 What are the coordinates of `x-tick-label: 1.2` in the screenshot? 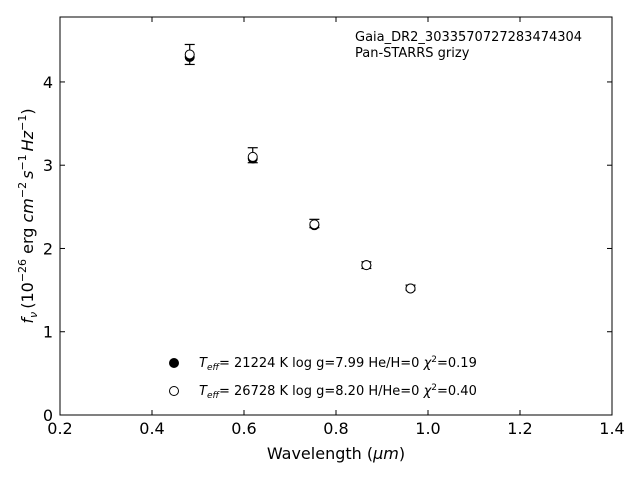 It's located at (519, 428).